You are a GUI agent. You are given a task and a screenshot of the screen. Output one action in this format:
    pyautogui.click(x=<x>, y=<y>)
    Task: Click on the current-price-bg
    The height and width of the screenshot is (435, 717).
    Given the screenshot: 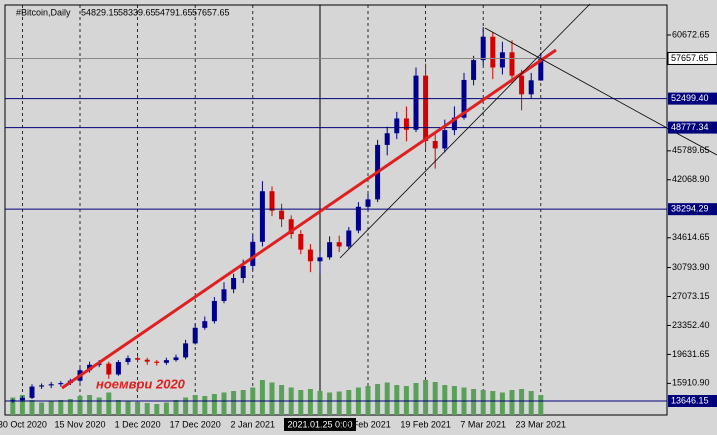 What is the action you would take?
    pyautogui.click(x=692, y=58)
    